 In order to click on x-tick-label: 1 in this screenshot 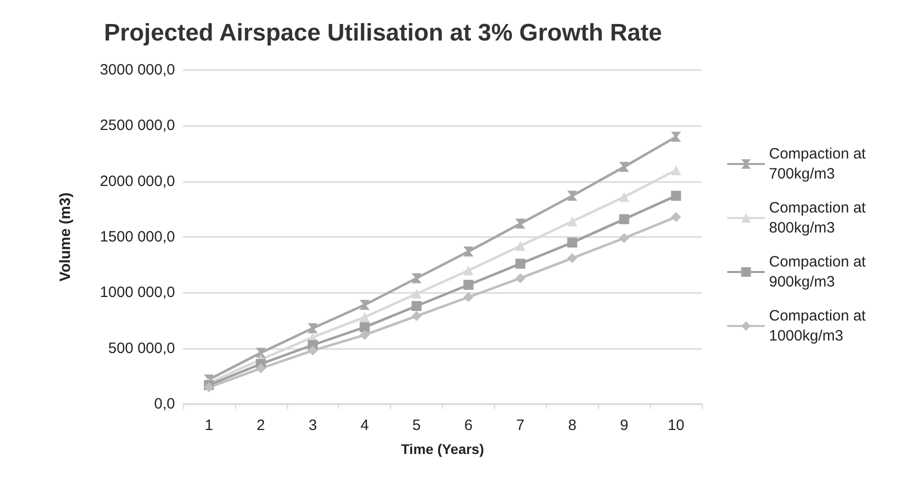, I will do `click(209, 425)`.